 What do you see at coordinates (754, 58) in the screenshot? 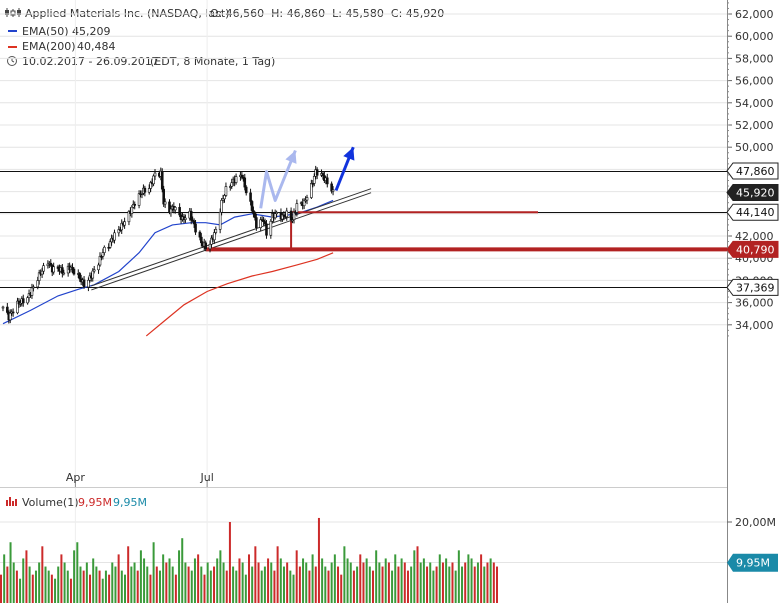
I see `y-tick-label: 58,000` at bounding box center [754, 58].